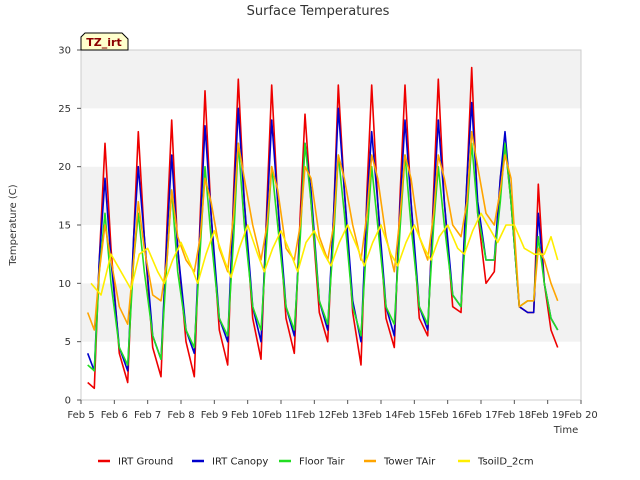 The height and width of the screenshot is (480, 640). Describe the element at coordinates (64, 51) in the screenshot. I see `y-tick-label: 30` at that location.